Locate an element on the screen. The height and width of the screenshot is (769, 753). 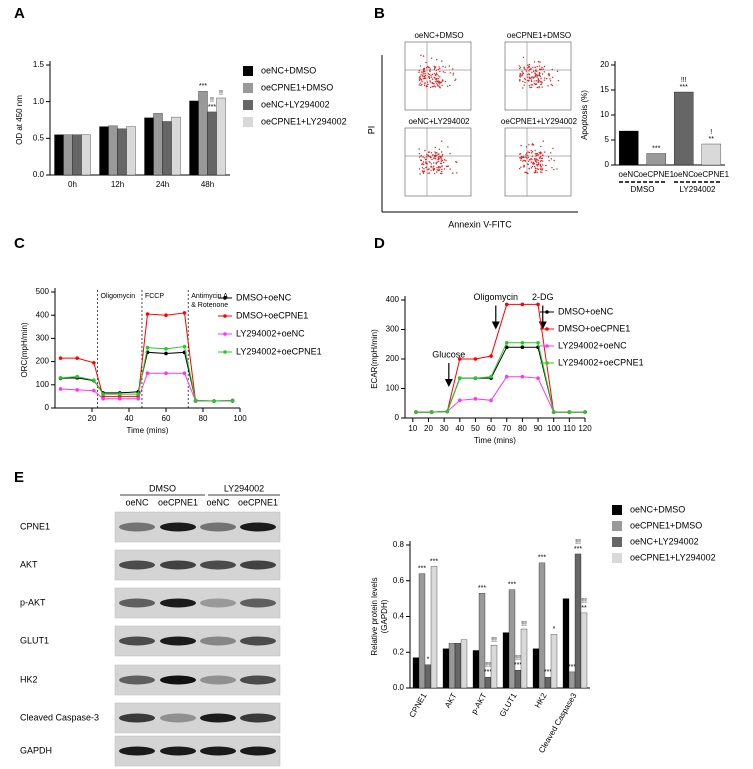
blot-lane: oeCPNE1 is located at coordinates (258, 502).